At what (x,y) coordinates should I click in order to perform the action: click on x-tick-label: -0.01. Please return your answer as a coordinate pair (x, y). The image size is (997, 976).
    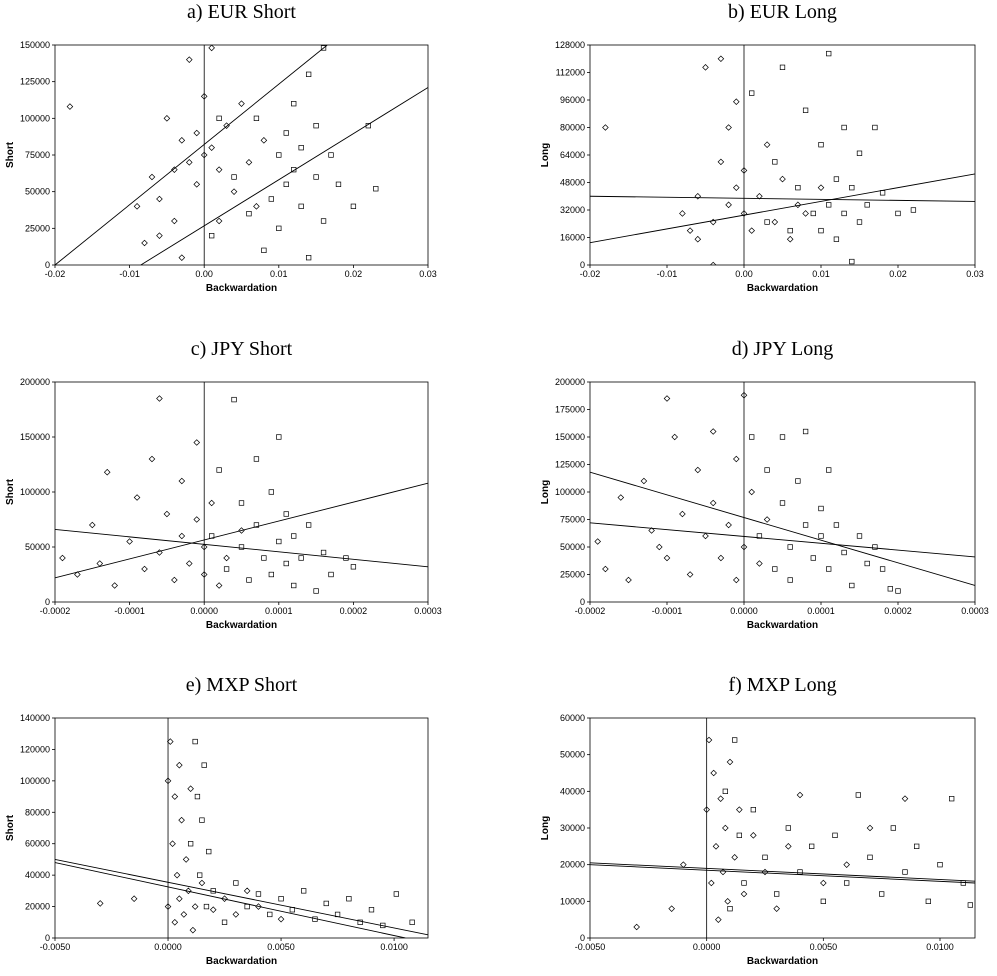
    Looking at the image, I should click on (129, 274).